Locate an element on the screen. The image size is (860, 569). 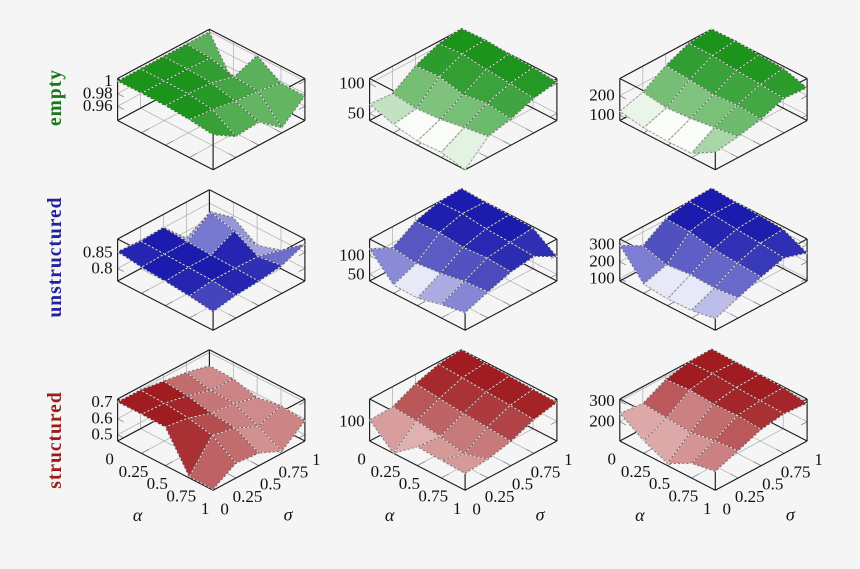
svg-text: 0.85 is located at coordinates (98, 251).